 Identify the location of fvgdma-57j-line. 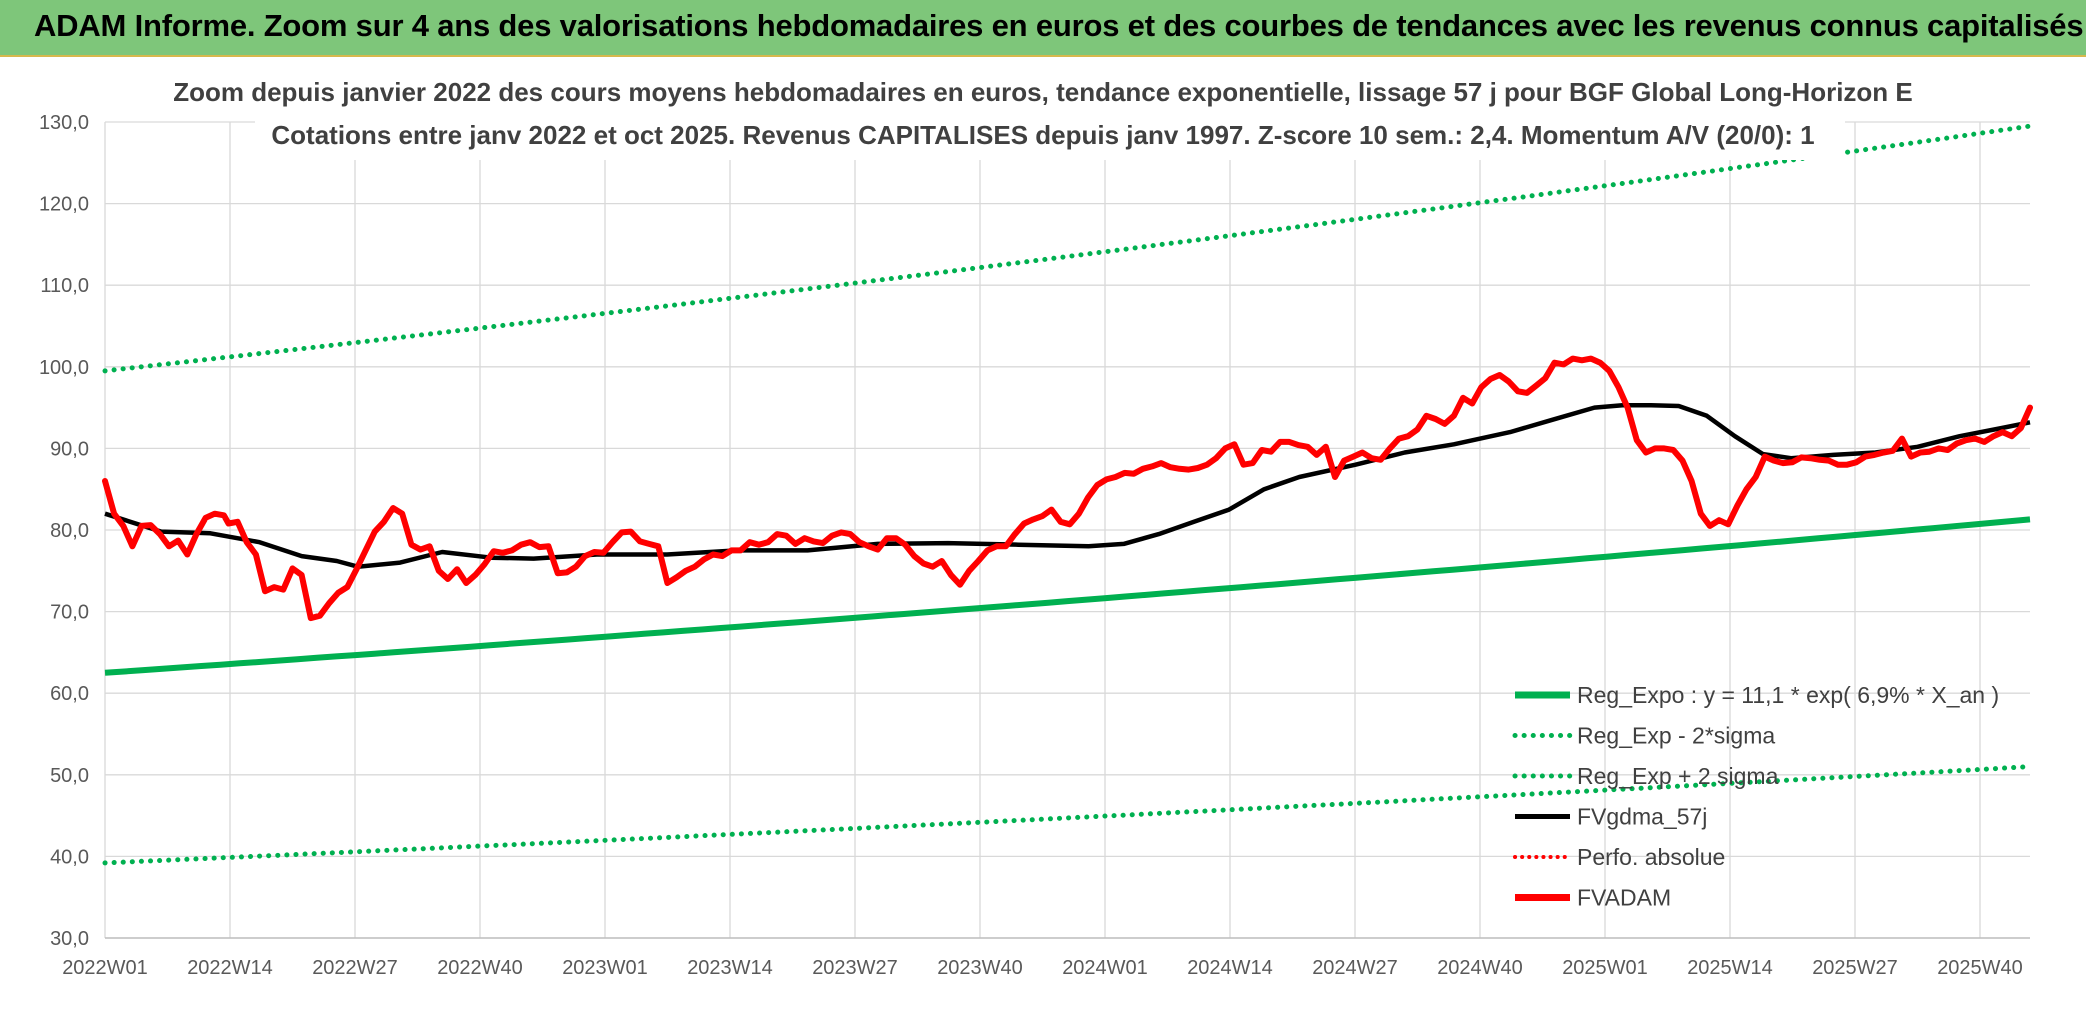
(1067, 485).